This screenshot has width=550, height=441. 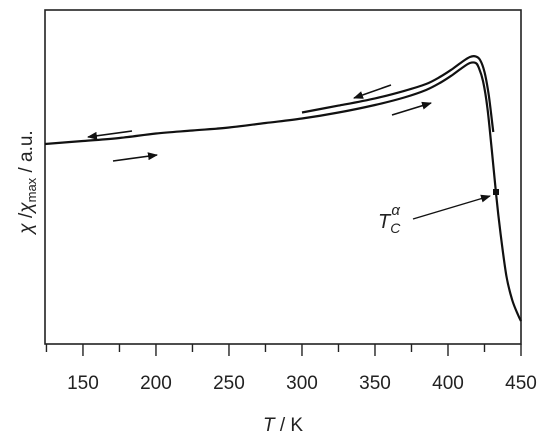 What do you see at coordinates (110, 135) in the screenshot?
I see `cooling-arrow-left` at bounding box center [110, 135].